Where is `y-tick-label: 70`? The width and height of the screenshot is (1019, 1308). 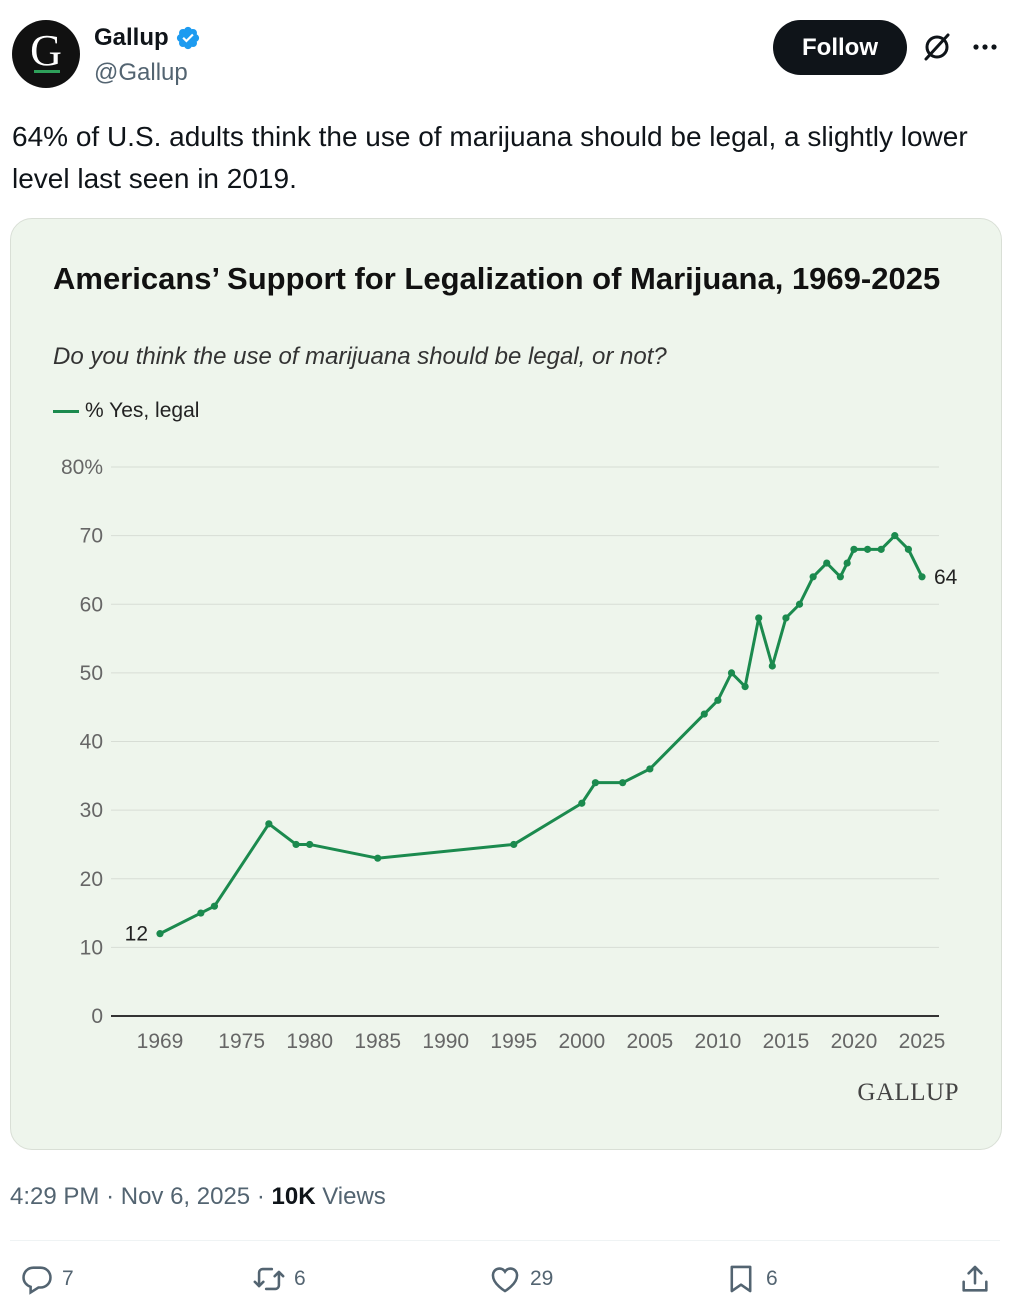
y-tick-label: 70 is located at coordinates (91, 536).